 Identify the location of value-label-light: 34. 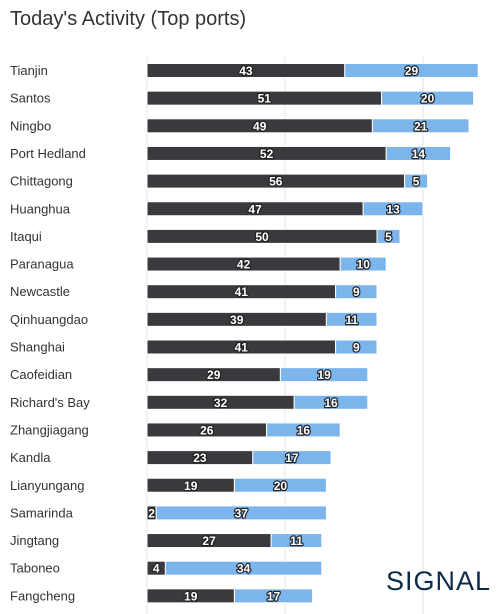
(244, 569).